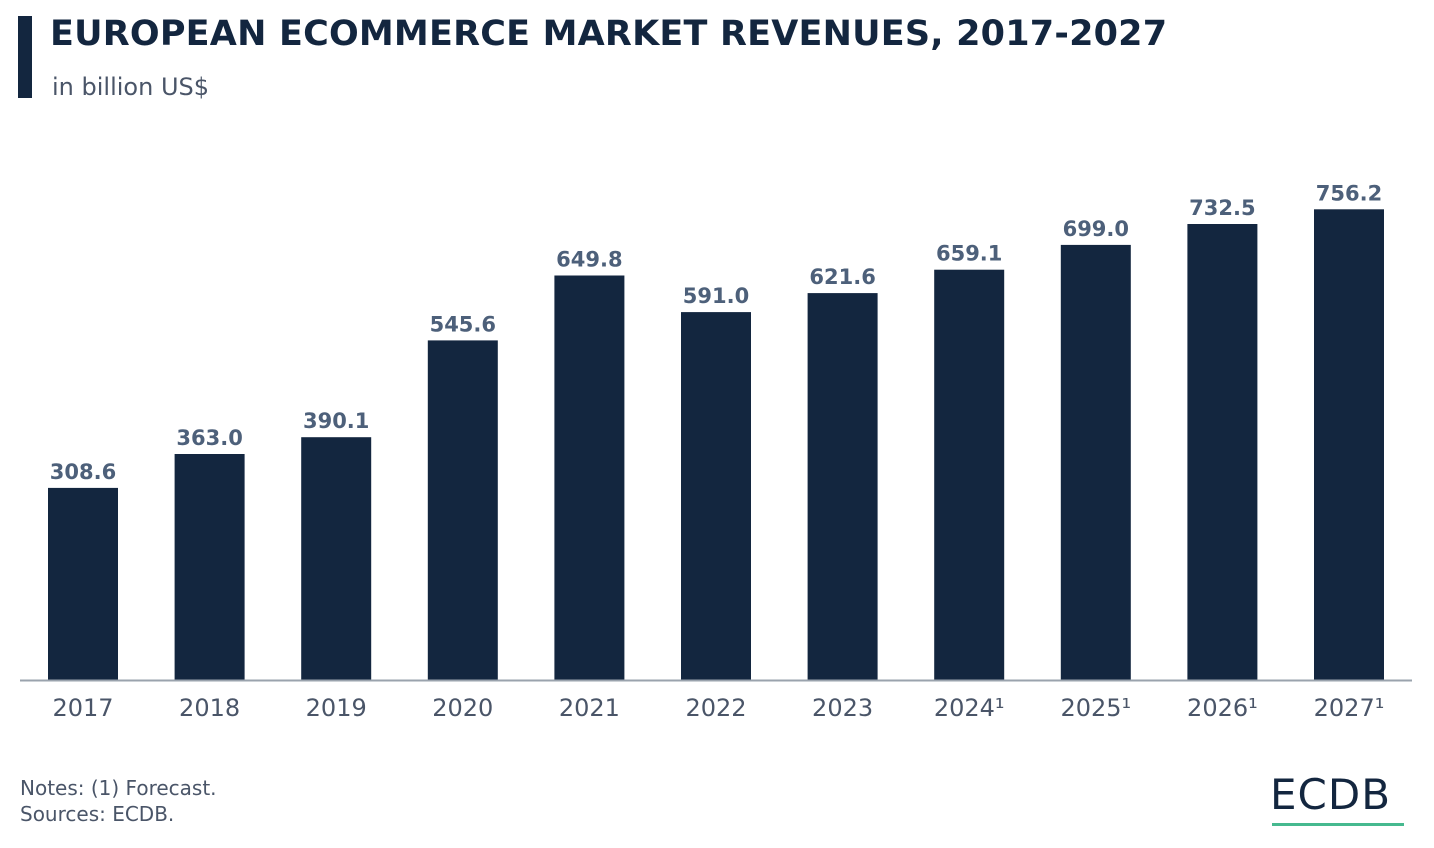 Image resolution: width=1434 pixels, height=848 pixels. I want to click on x-tick-label: 2021, so click(589, 708).